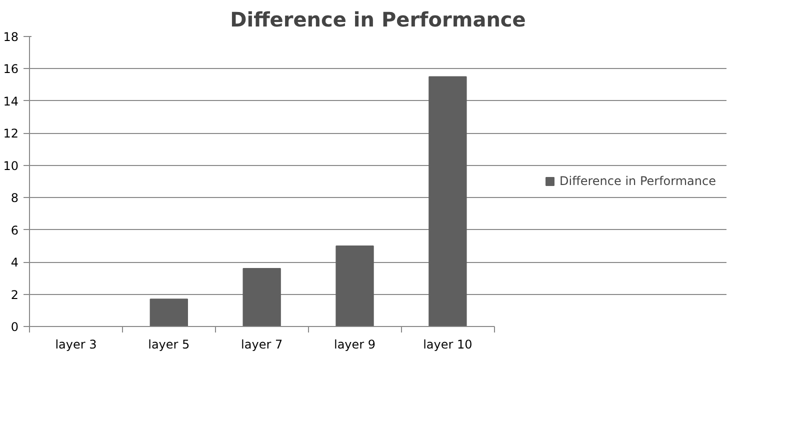  Describe the element at coordinates (355, 345) in the screenshot. I see `x-tick-label: layer 9` at that location.